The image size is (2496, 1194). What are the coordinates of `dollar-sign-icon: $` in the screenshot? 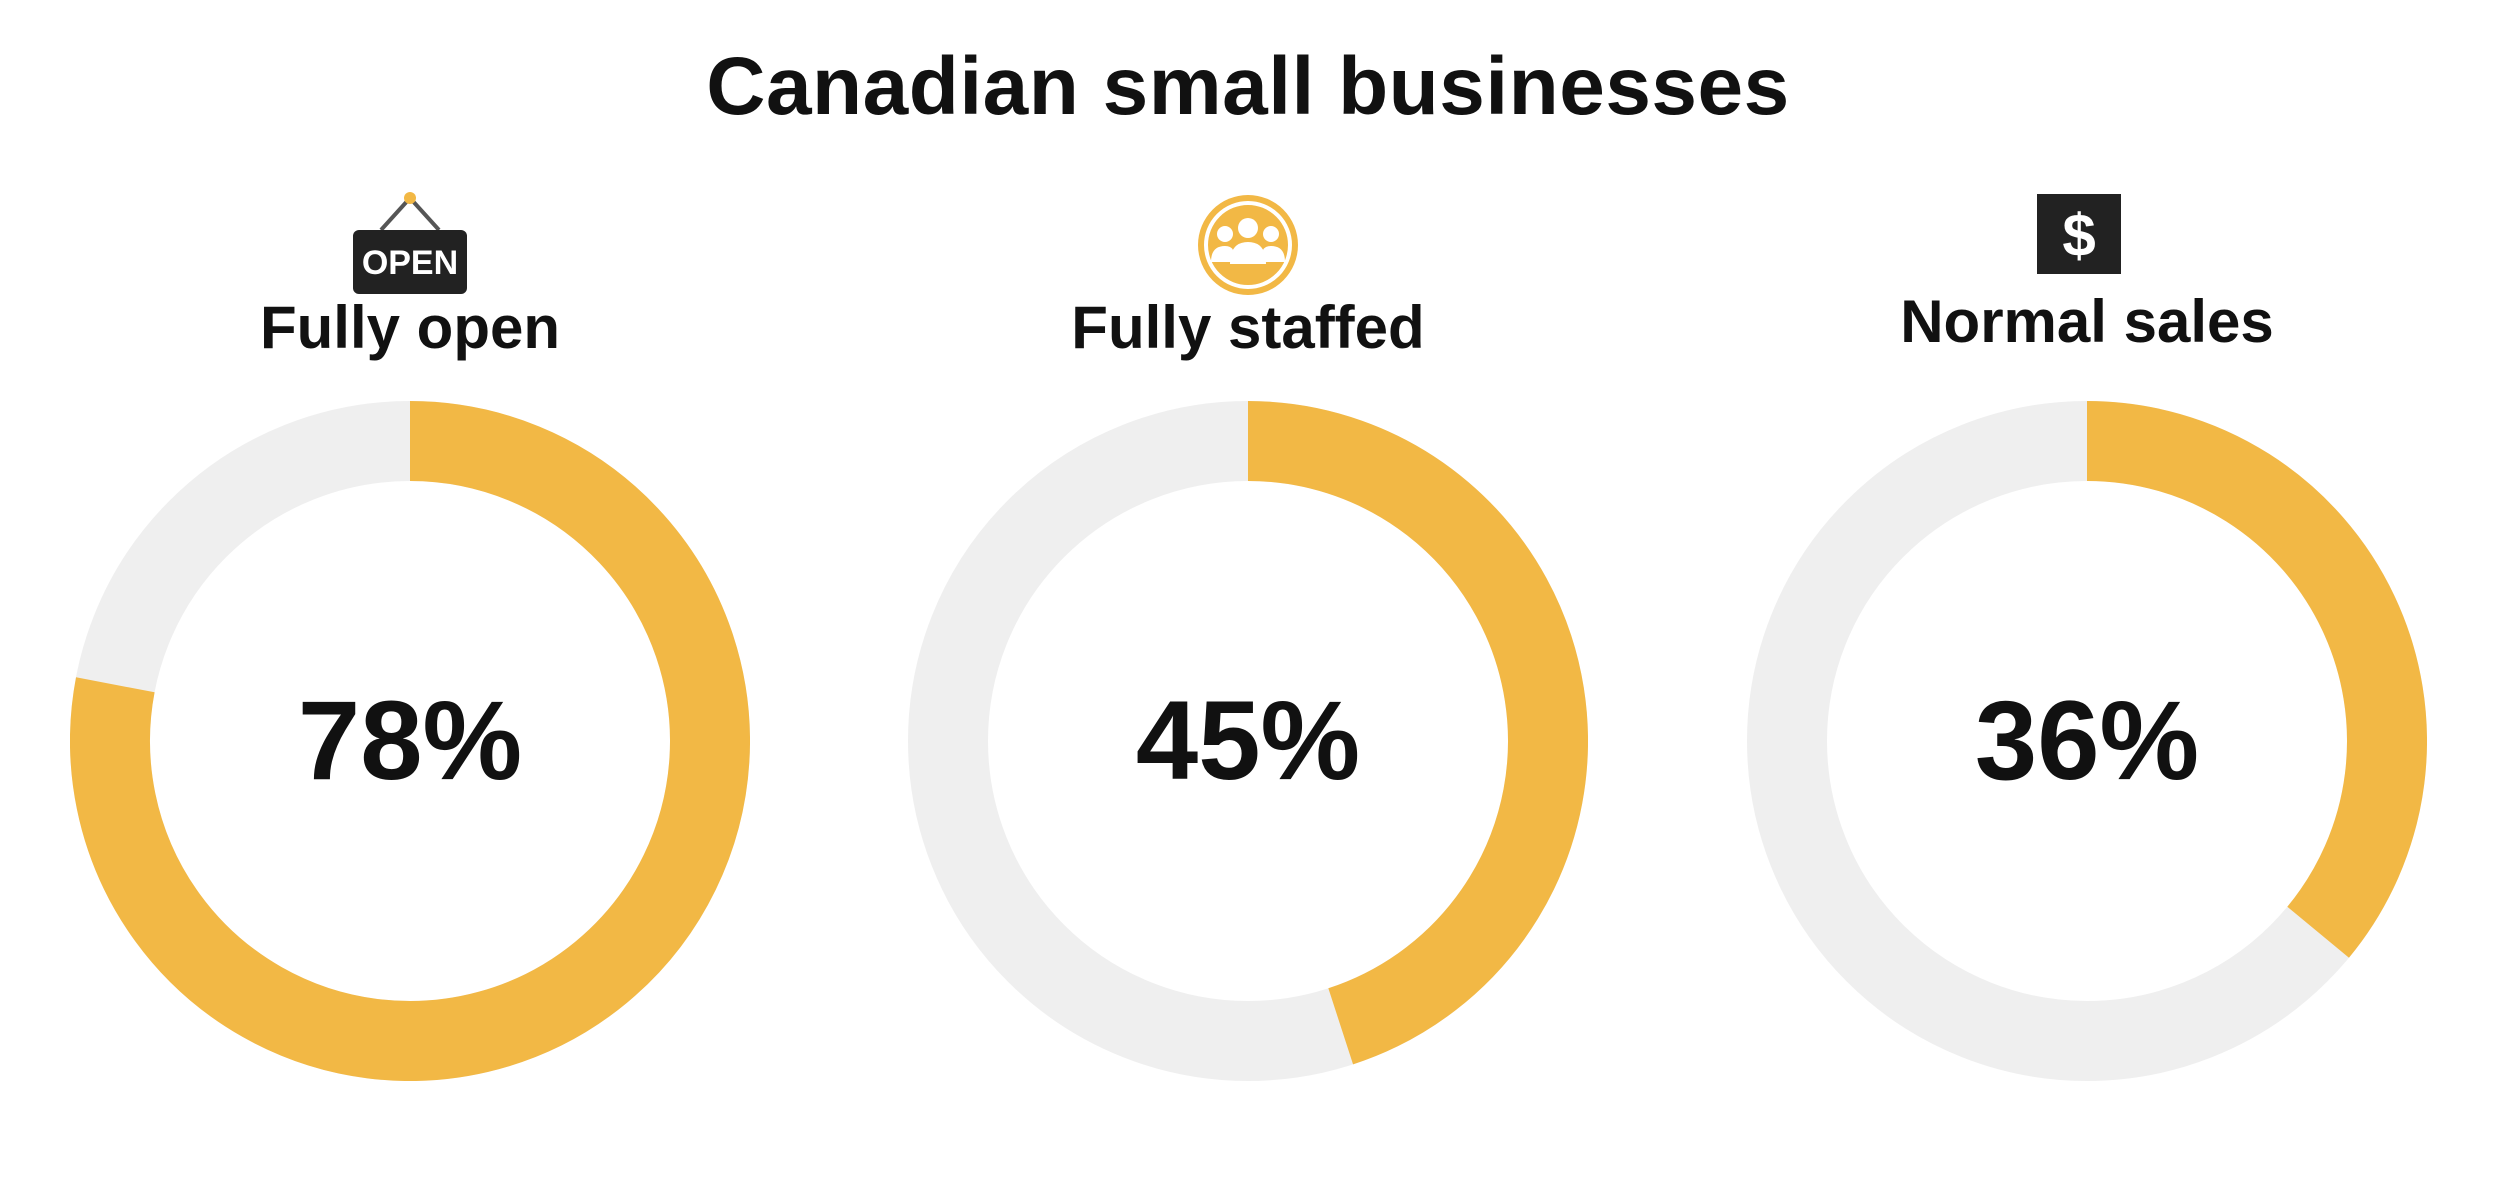 It's located at (2087, 245).